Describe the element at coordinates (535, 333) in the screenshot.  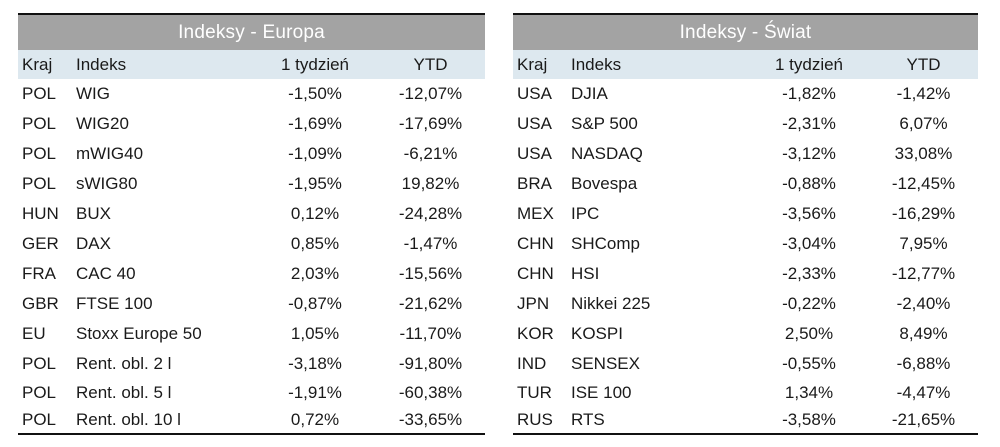
I see `cell-kraj: KOR` at that location.